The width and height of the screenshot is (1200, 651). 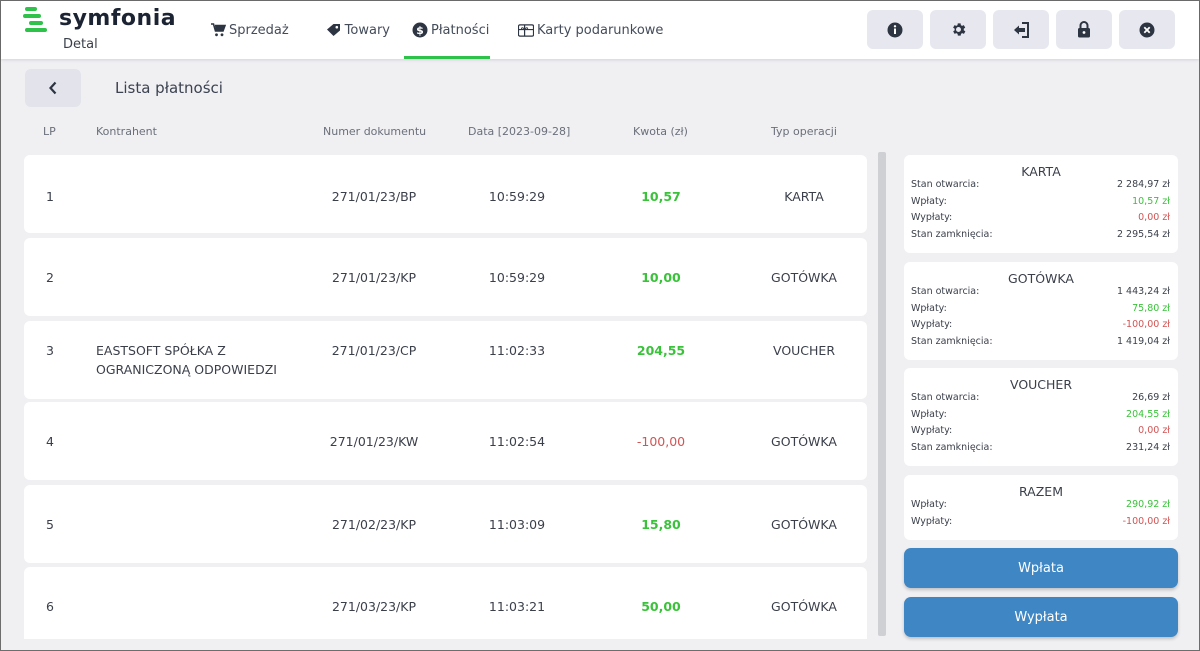 What do you see at coordinates (1041, 491) in the screenshot?
I see `summary-title: RAZEM` at bounding box center [1041, 491].